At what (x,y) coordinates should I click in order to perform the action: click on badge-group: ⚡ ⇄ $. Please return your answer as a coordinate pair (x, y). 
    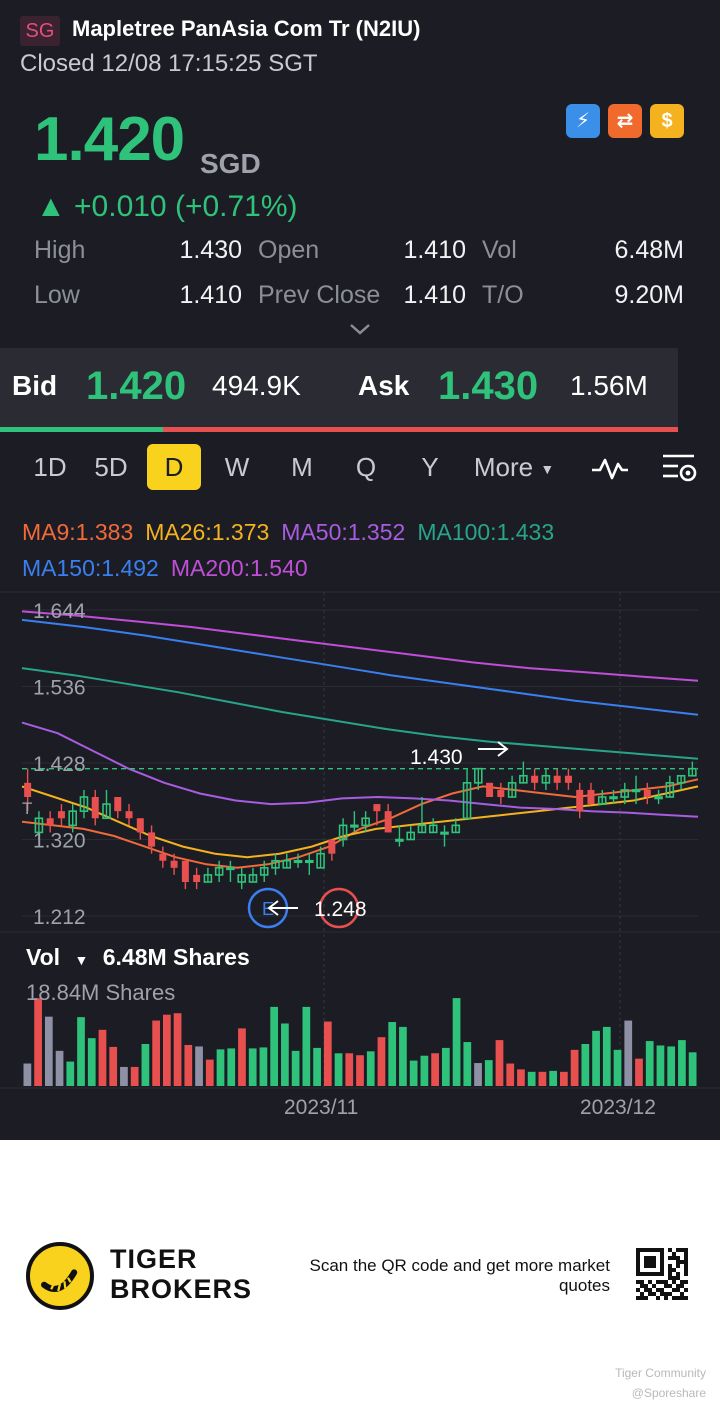
    Looking at the image, I should click on (626, 121).